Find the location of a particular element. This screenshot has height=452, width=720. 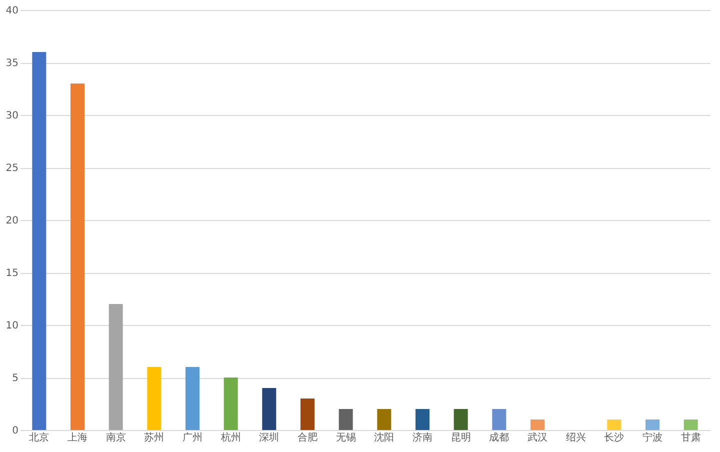

x-tick-label: 长沙 is located at coordinates (614, 438).